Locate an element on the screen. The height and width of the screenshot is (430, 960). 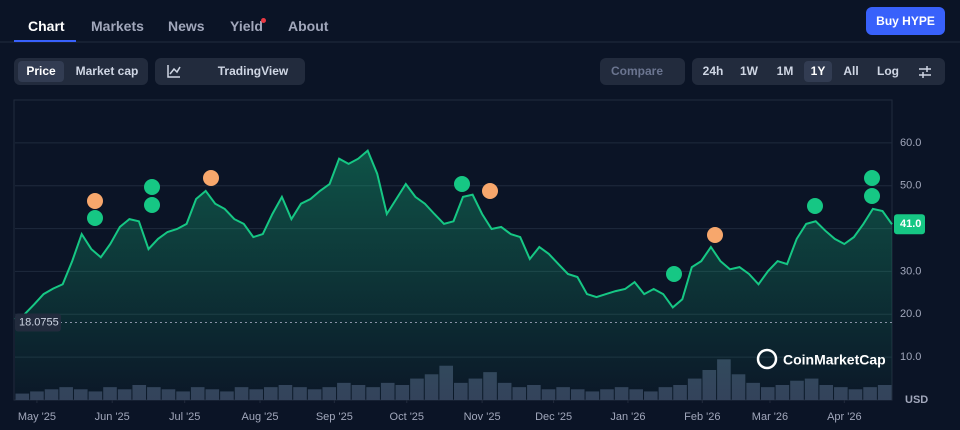
y-tick-label: 20.0 is located at coordinates (910, 314).